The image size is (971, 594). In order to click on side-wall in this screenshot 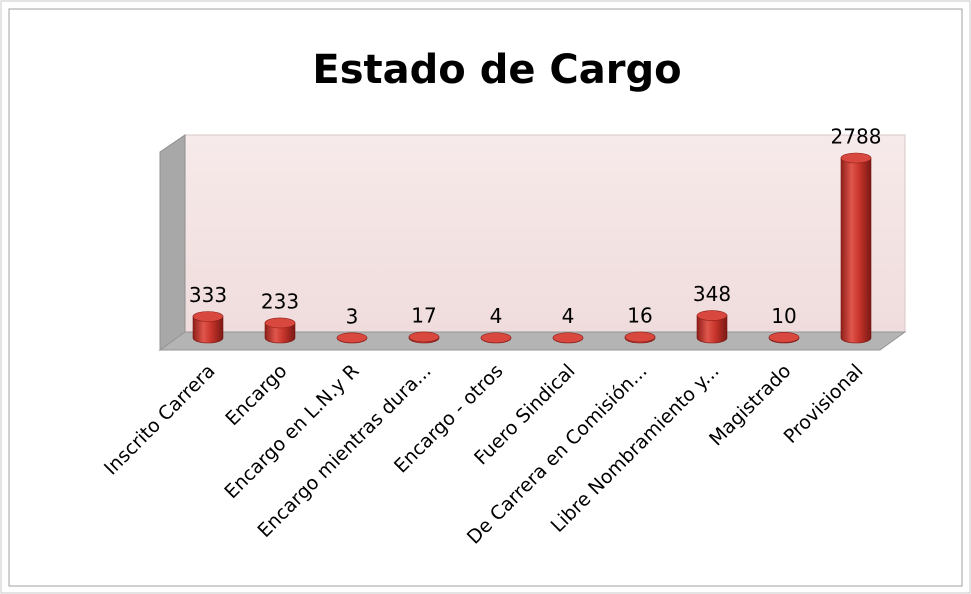, I will do `click(172, 242)`.